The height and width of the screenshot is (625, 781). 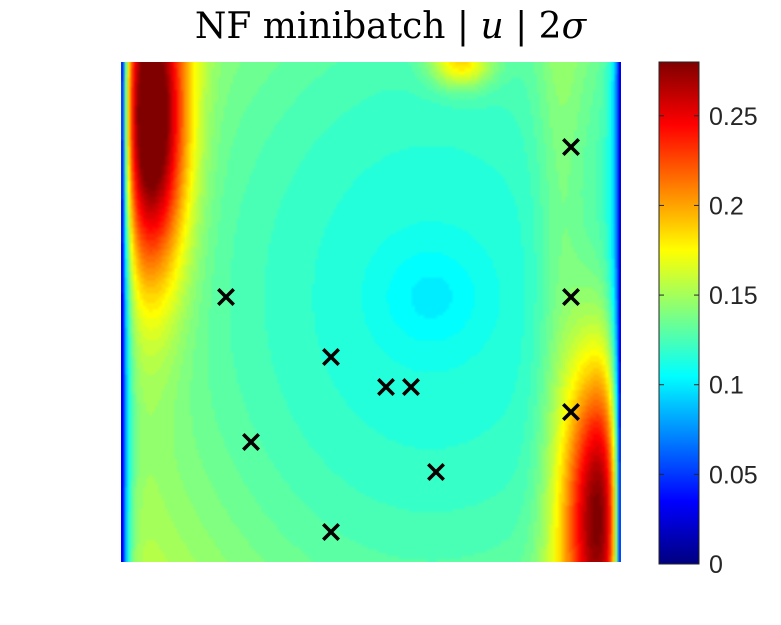 What do you see at coordinates (726, 206) in the screenshot?
I see `colorbar-tick-label-4: 0.2` at bounding box center [726, 206].